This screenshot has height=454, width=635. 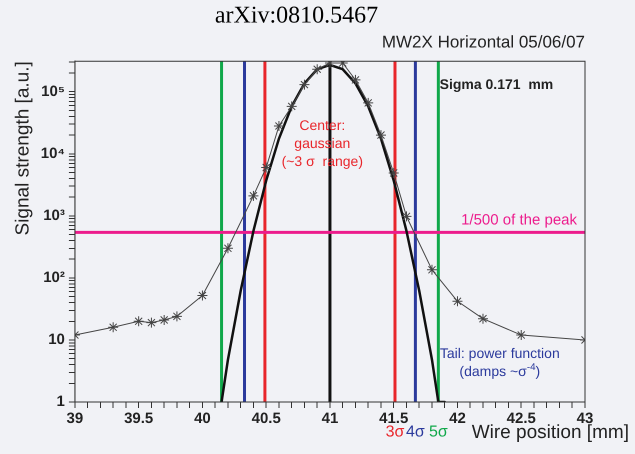 What do you see at coordinates (483, 42) in the screenshot?
I see `chart-subtitle: MW2X Horizontal 05/06/07` at bounding box center [483, 42].